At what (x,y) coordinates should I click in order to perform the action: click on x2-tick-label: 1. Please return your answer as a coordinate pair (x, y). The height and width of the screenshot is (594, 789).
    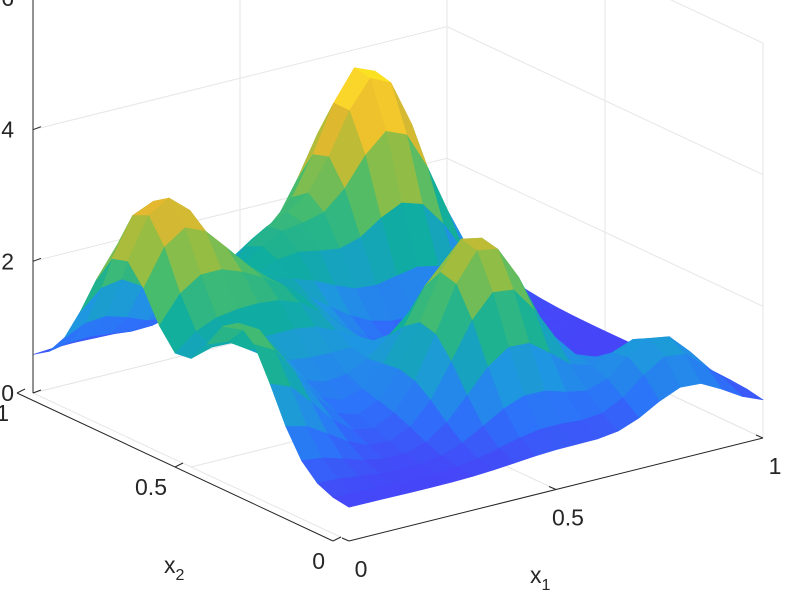
    Looking at the image, I should click on (4, 413).